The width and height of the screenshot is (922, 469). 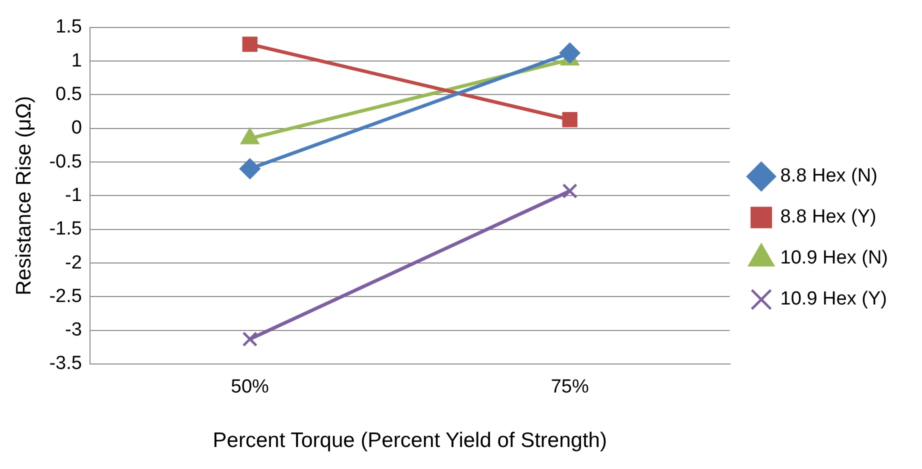 I want to click on y-tick-label: 0.5, so click(x=69, y=94).